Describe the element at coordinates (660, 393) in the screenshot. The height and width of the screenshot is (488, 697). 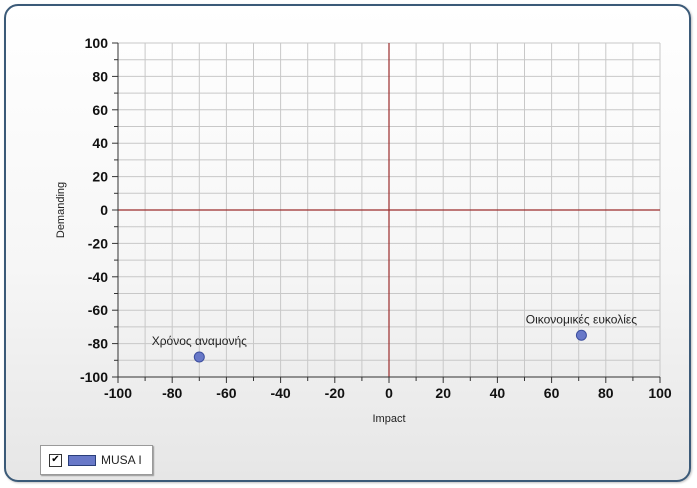
I see `x-tick-label: 100` at that location.